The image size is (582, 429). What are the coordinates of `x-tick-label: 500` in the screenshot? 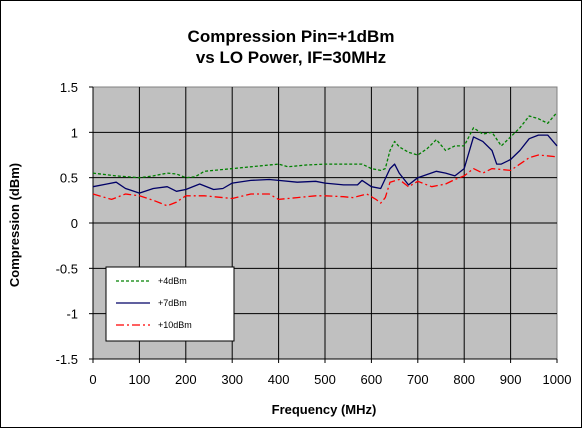 It's located at (325, 379).